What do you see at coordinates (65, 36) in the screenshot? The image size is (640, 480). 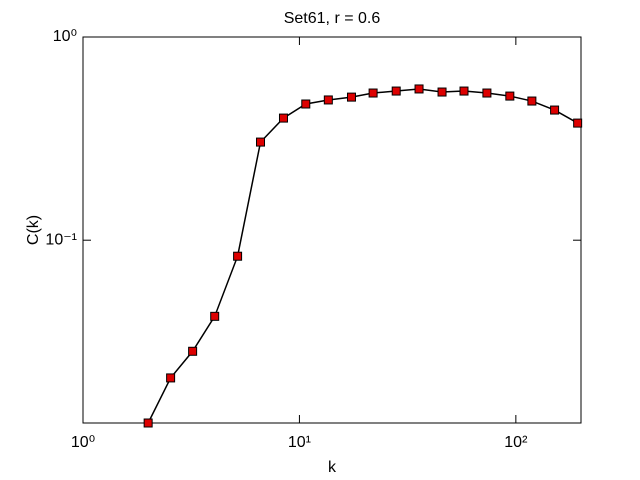 I see `y-tick-label: 10⁰` at bounding box center [65, 36].